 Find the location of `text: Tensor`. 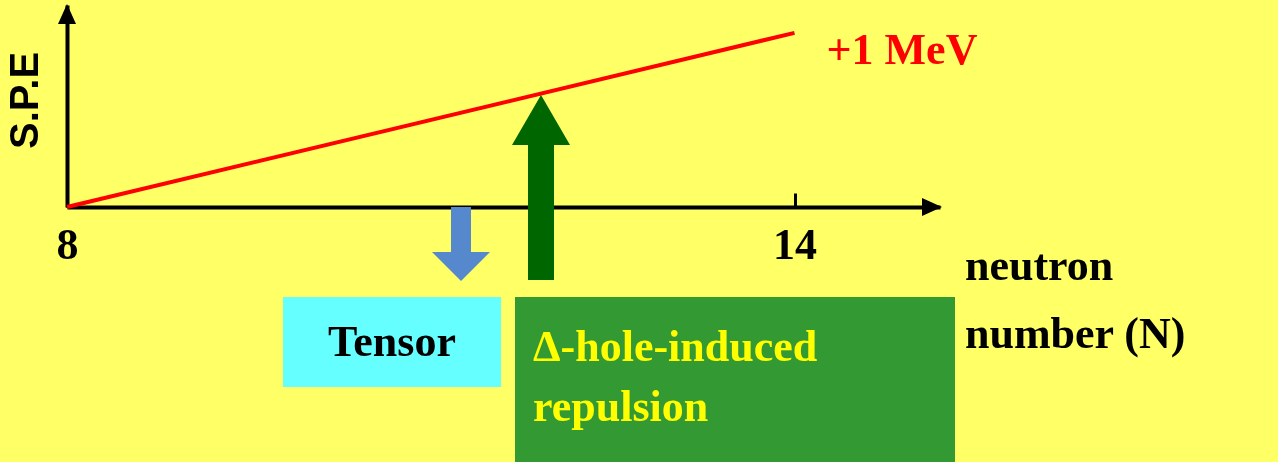

text: Tensor is located at coordinates (392, 342).